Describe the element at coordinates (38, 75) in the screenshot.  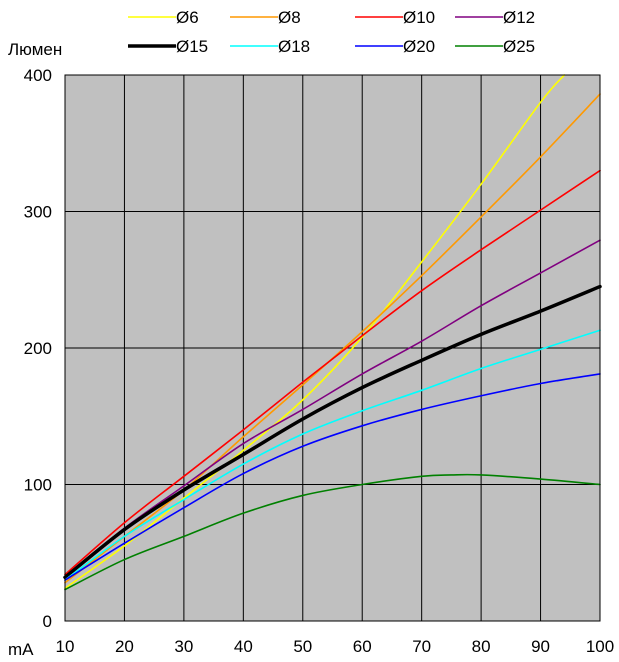
I see `y-tick-label: 400` at that location.